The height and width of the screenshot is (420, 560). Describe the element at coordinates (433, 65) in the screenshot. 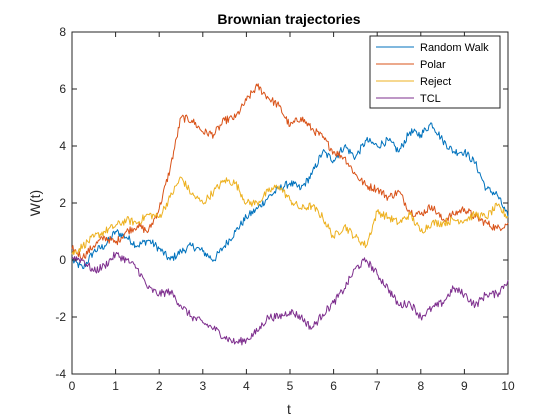

I see `legend-entry: Polar` at that location.